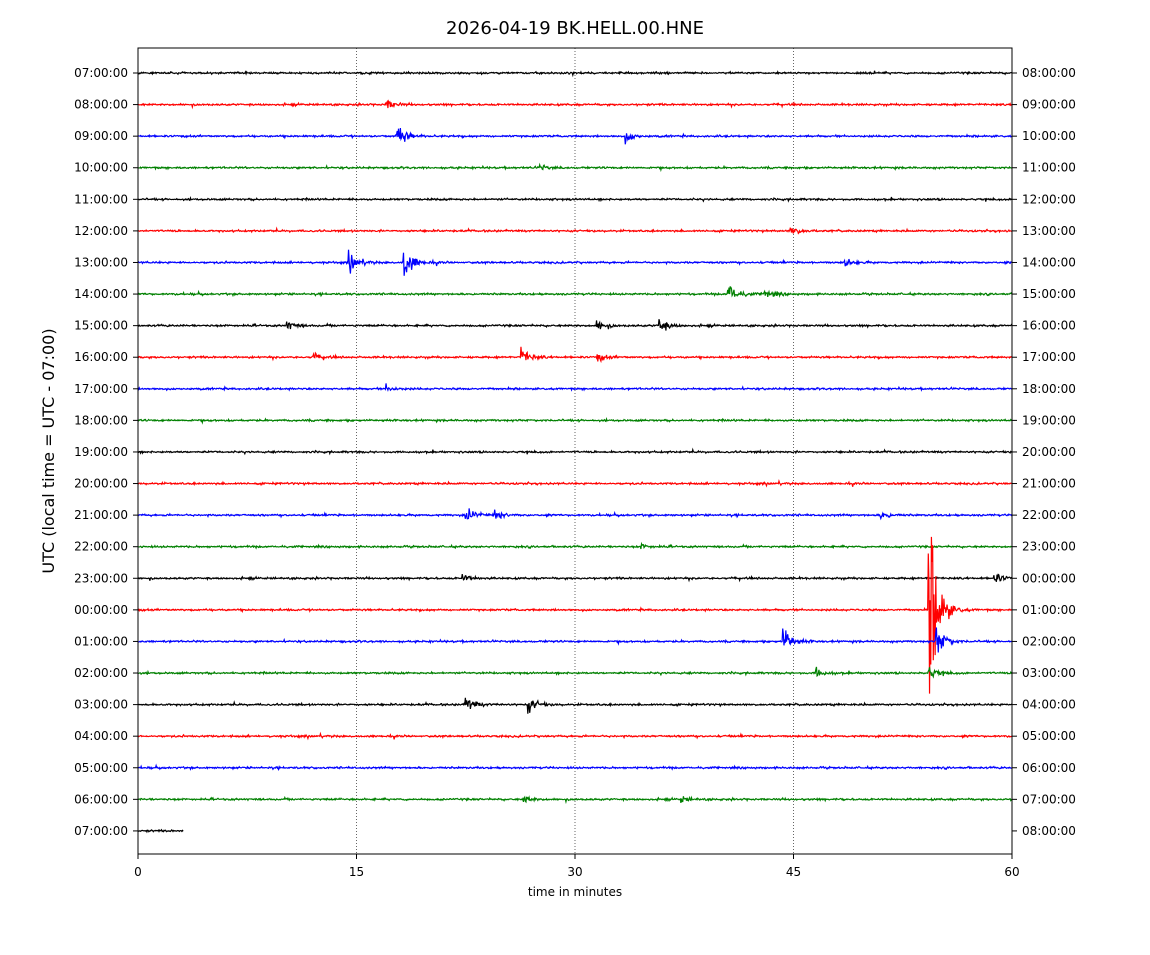  I want to click on y-tick-label-left: 04:00:00, so click(101, 736).